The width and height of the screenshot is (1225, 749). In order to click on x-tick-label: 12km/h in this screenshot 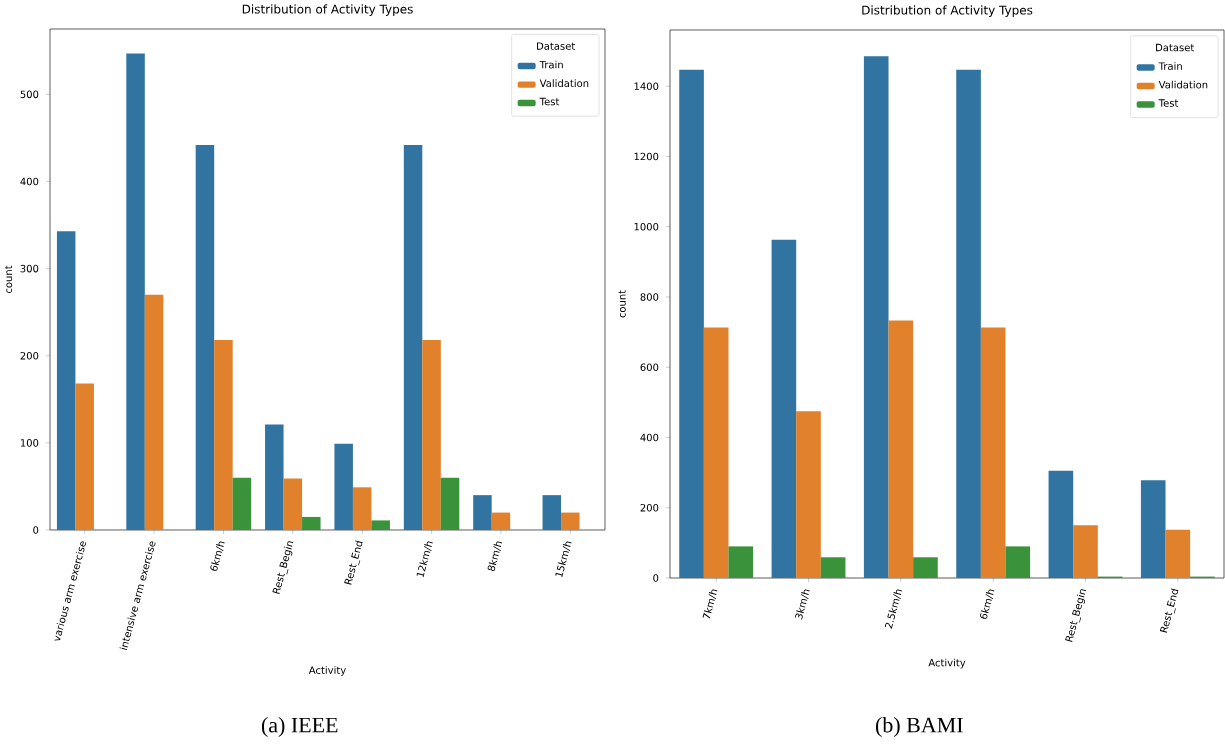, I will do `click(424, 559)`.